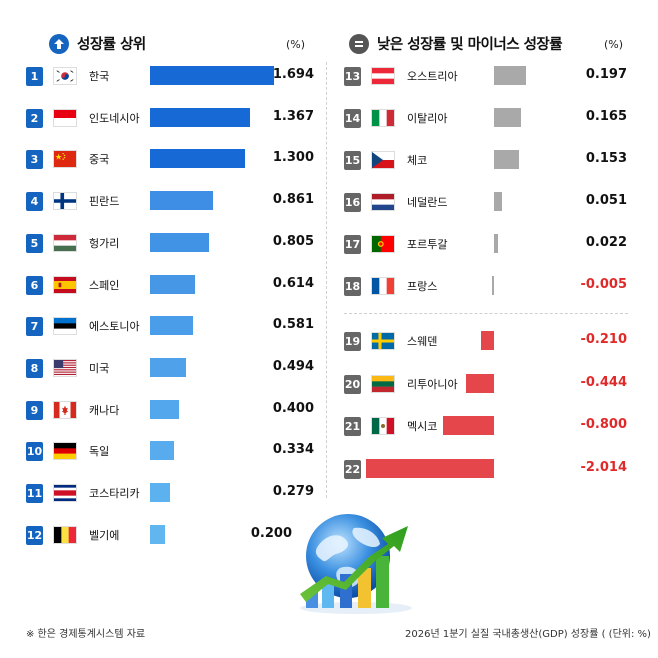  I want to click on source-note: ※ 한은 경제통계시스템 자료, so click(86, 634).